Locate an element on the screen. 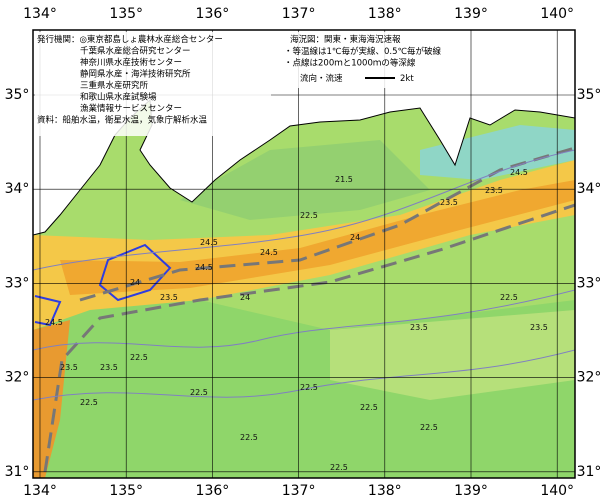 The width and height of the screenshot is (600, 503). note: ・点線は200ｍと1000ｍの等深線 is located at coordinates (350, 63).